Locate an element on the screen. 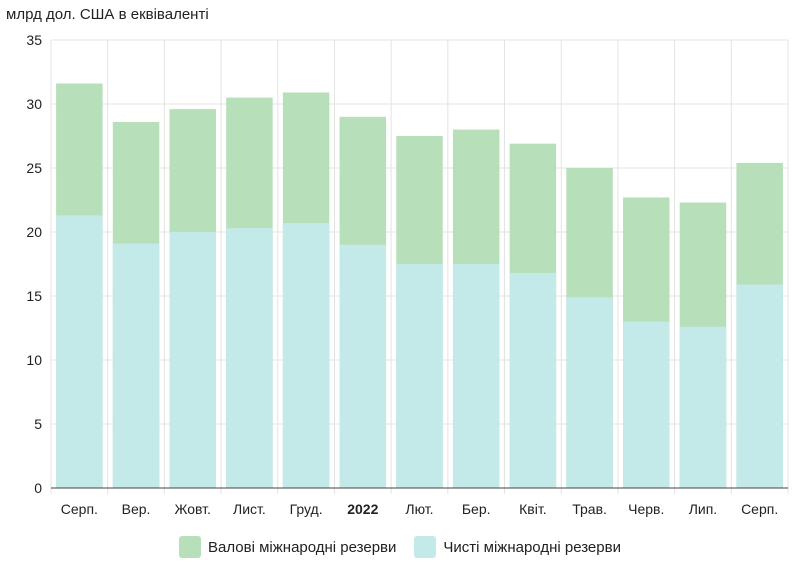  y-tick-label: 30 is located at coordinates (34, 104).